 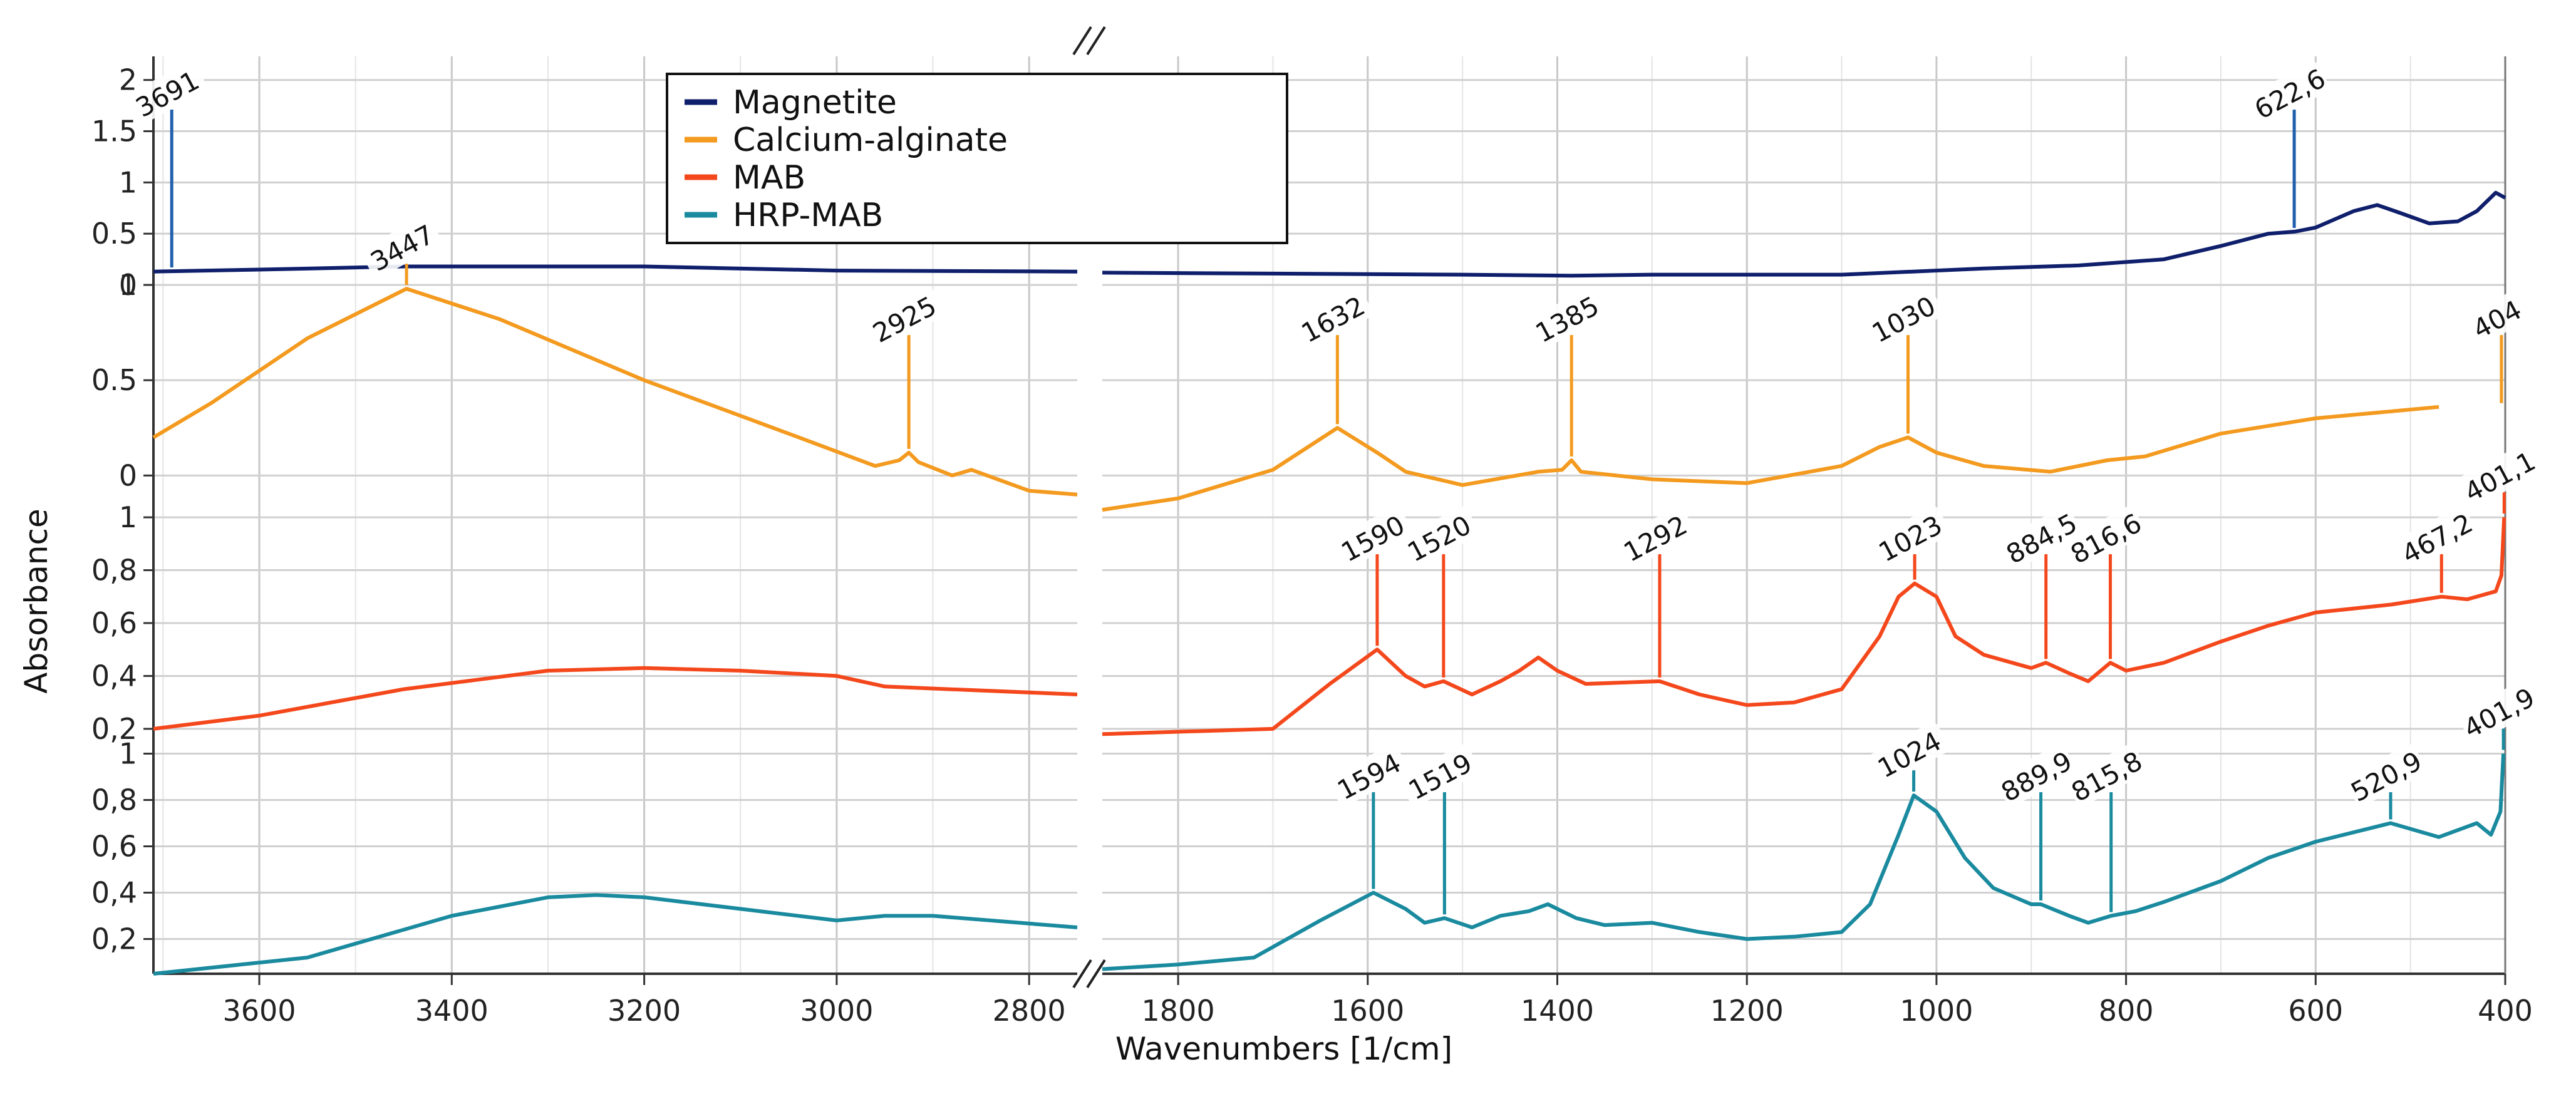 What do you see at coordinates (114, 131) in the screenshot?
I see `y-tick-label: 1.5` at bounding box center [114, 131].